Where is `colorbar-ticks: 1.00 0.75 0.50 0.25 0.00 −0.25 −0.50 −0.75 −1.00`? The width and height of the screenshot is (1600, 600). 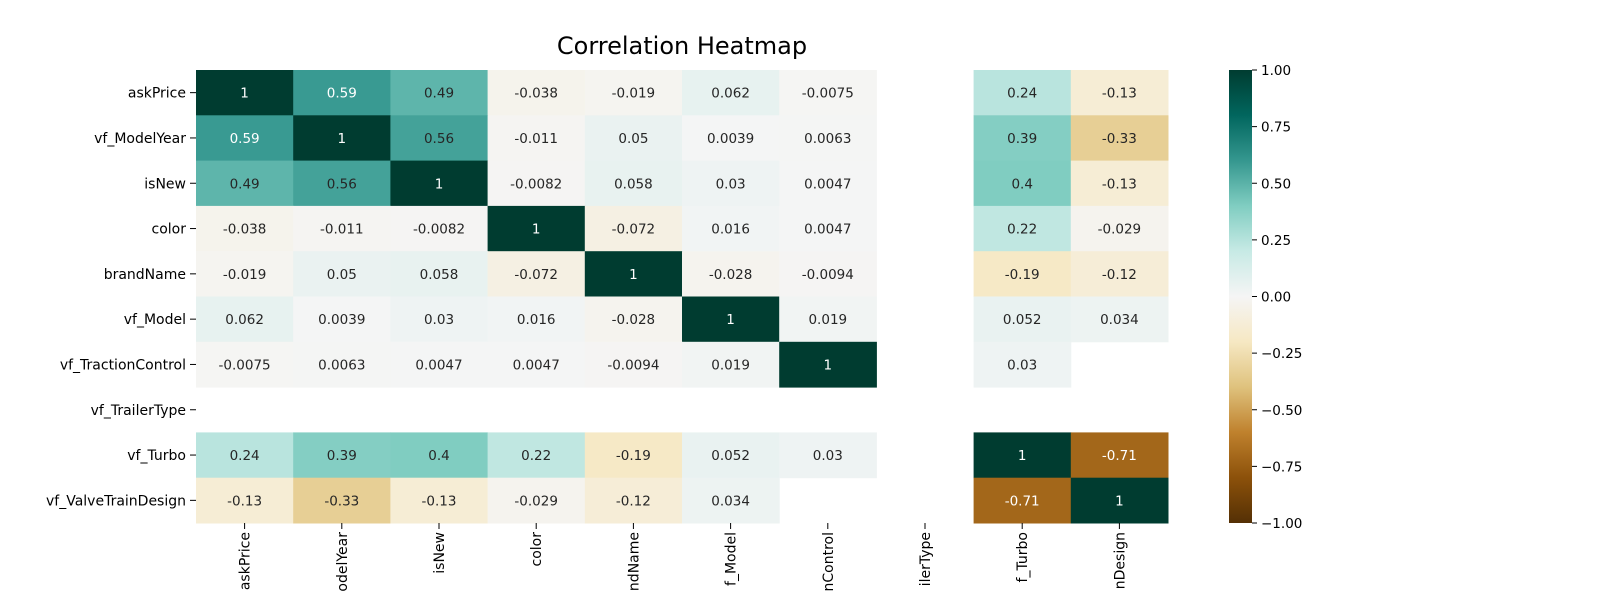 colorbar-ticks: 1.00 0.75 0.50 0.25 0.00 −0.25 −0.50 −0.75 −1.00 is located at coordinates (1277, 297).